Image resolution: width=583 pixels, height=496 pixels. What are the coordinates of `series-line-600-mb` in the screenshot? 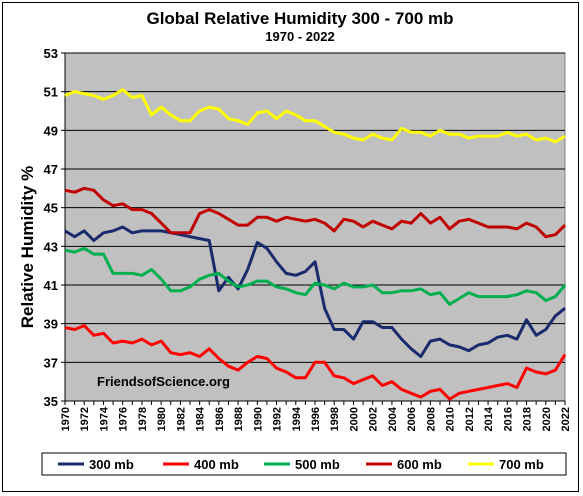 It's located at (315, 212).